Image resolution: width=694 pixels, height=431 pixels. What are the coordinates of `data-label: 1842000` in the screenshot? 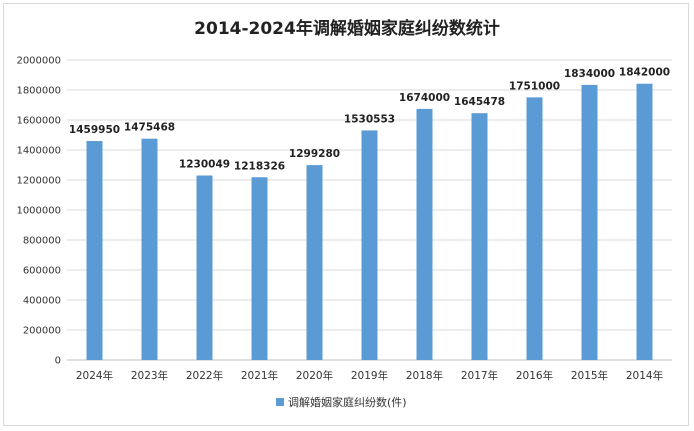 It's located at (644, 73).